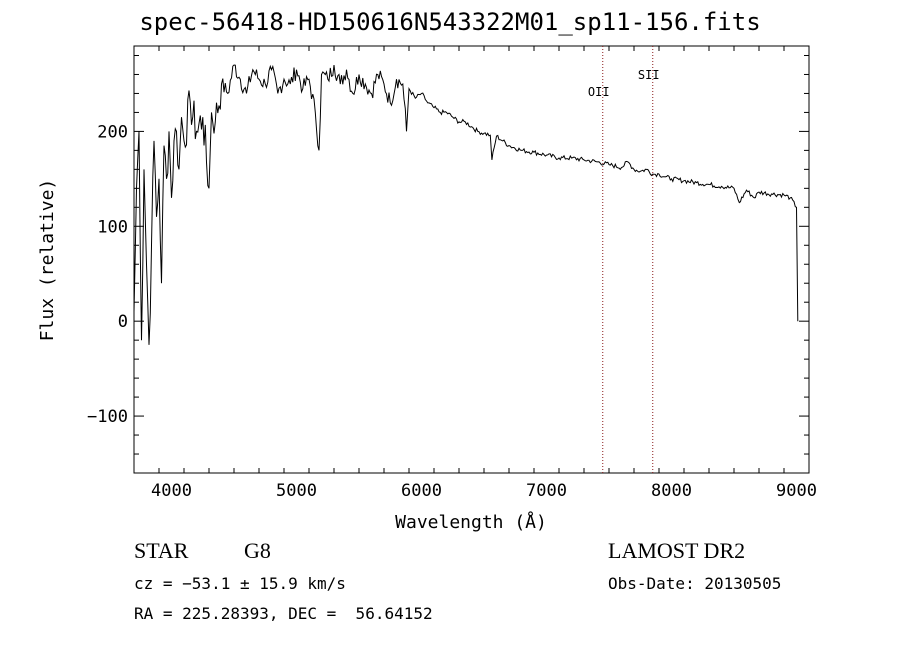 This screenshot has width=900, height=649. I want to click on x-tick-label: 7000, so click(546, 491).